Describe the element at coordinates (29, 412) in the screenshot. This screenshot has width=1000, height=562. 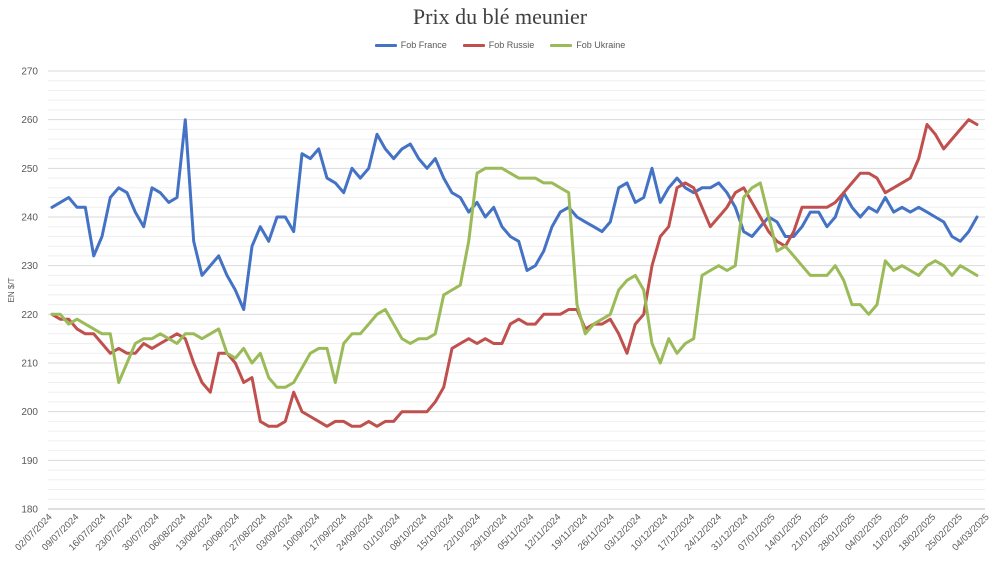
I see `y-tick-label: 200` at that location.